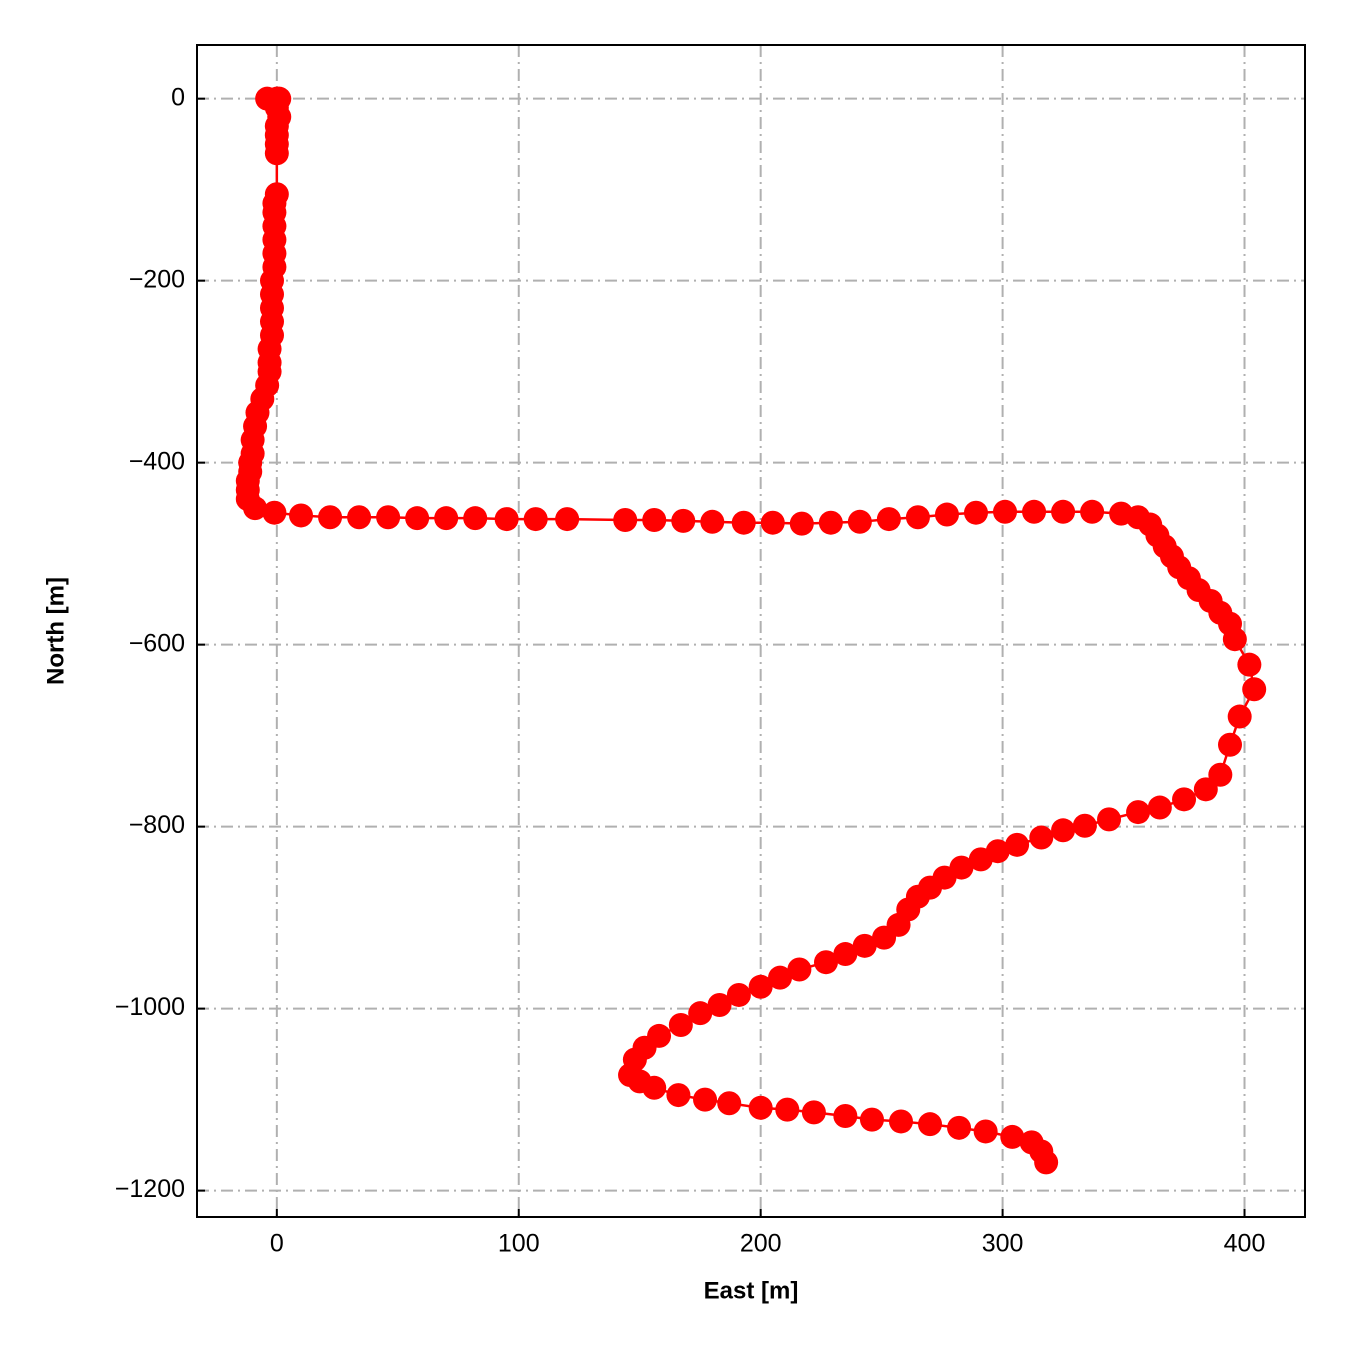 This screenshot has height=1350, width=1350. I want to click on y-tick-label: 0, so click(178, 97).